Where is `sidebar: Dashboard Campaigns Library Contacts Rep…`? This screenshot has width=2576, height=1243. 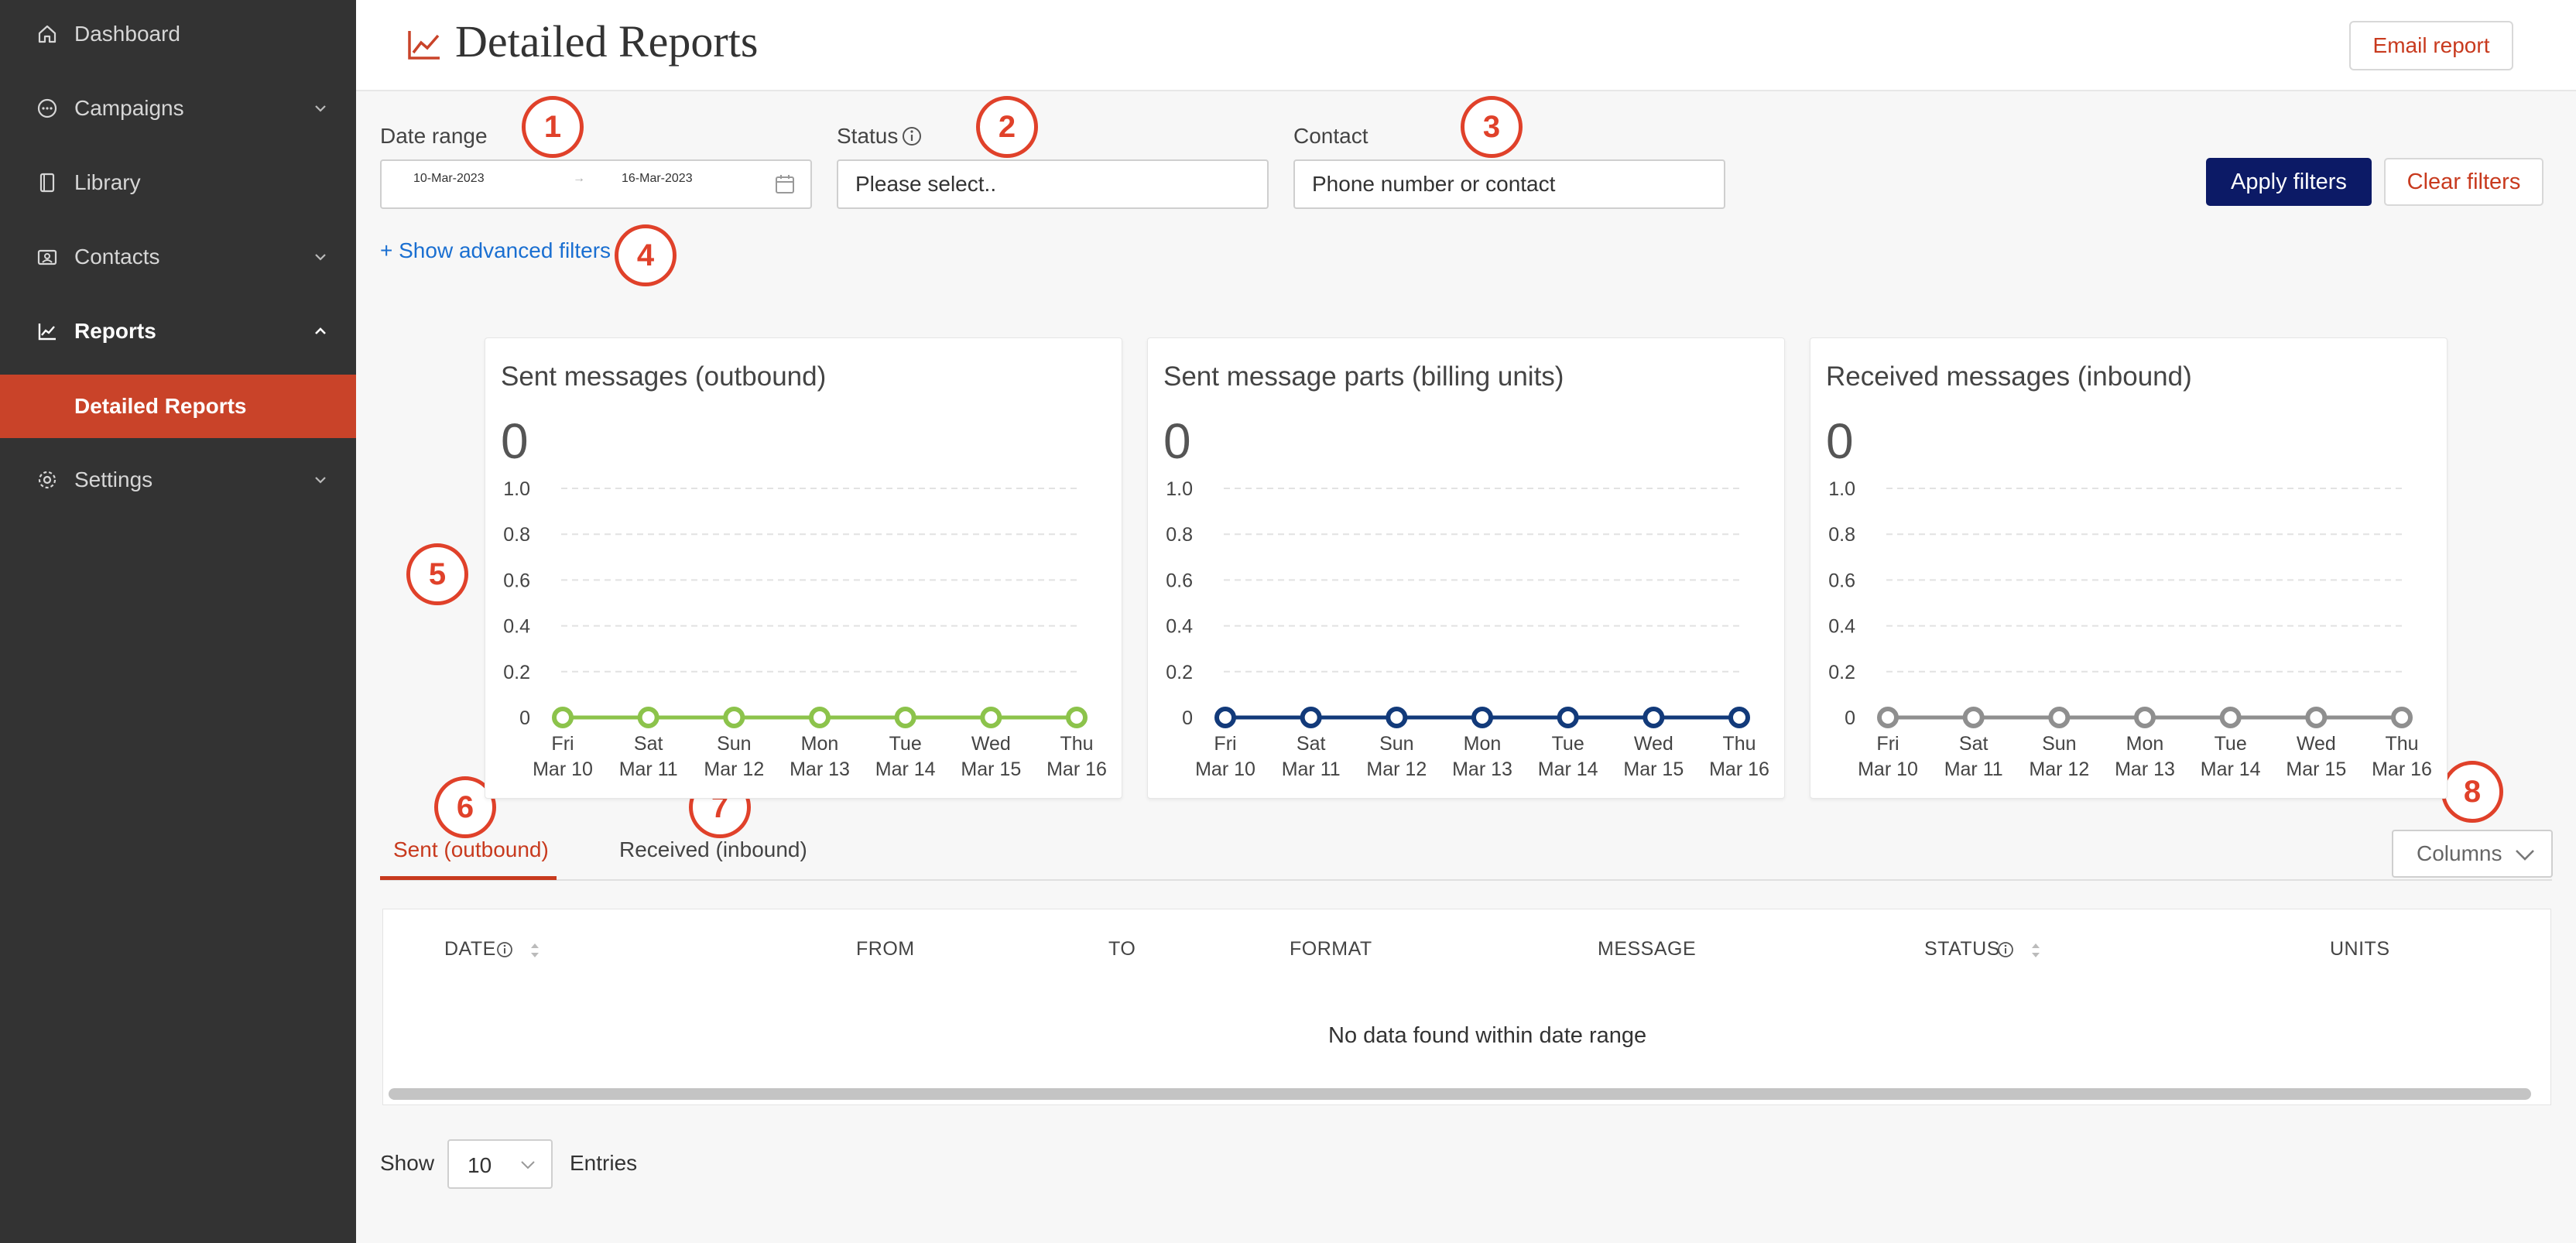 sidebar: Dashboard Campaigns Library Contacts Rep… is located at coordinates (178, 621).